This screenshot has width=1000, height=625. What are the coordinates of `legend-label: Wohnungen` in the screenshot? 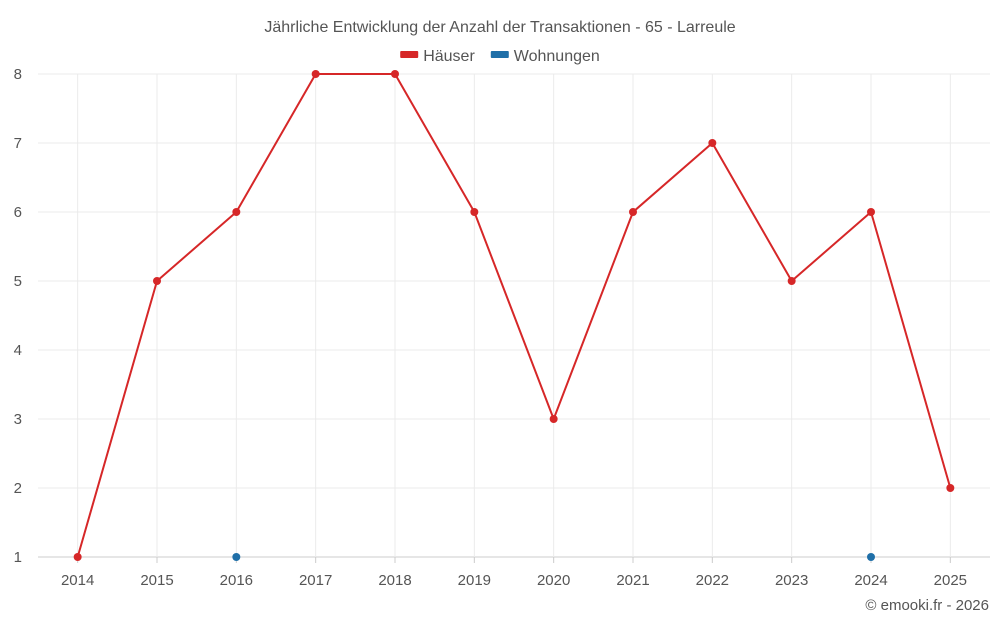 It's located at (557, 56).